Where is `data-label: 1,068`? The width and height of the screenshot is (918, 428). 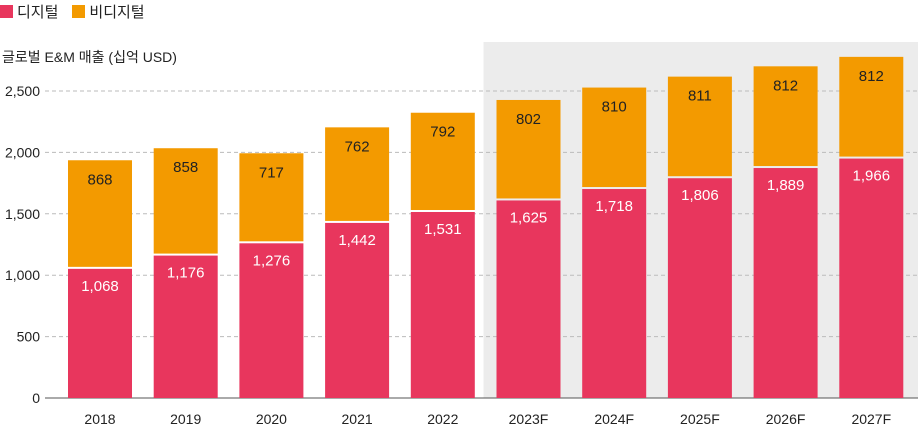 data-label: 1,068 is located at coordinates (100, 286).